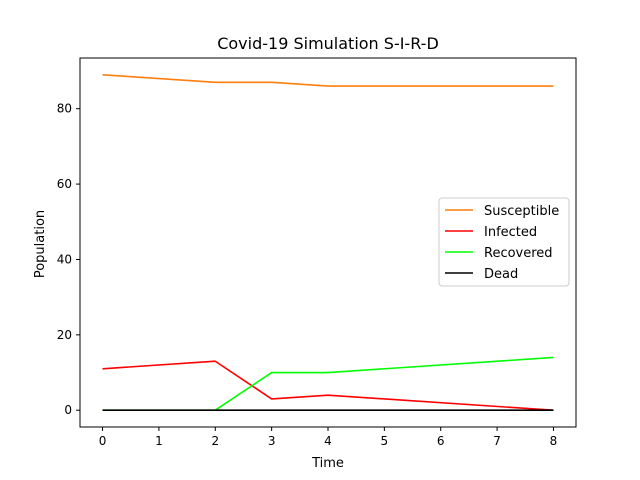  What do you see at coordinates (328, 43) in the screenshot?
I see `chart-title: Covid-19 Simulation S-I-R-D` at bounding box center [328, 43].